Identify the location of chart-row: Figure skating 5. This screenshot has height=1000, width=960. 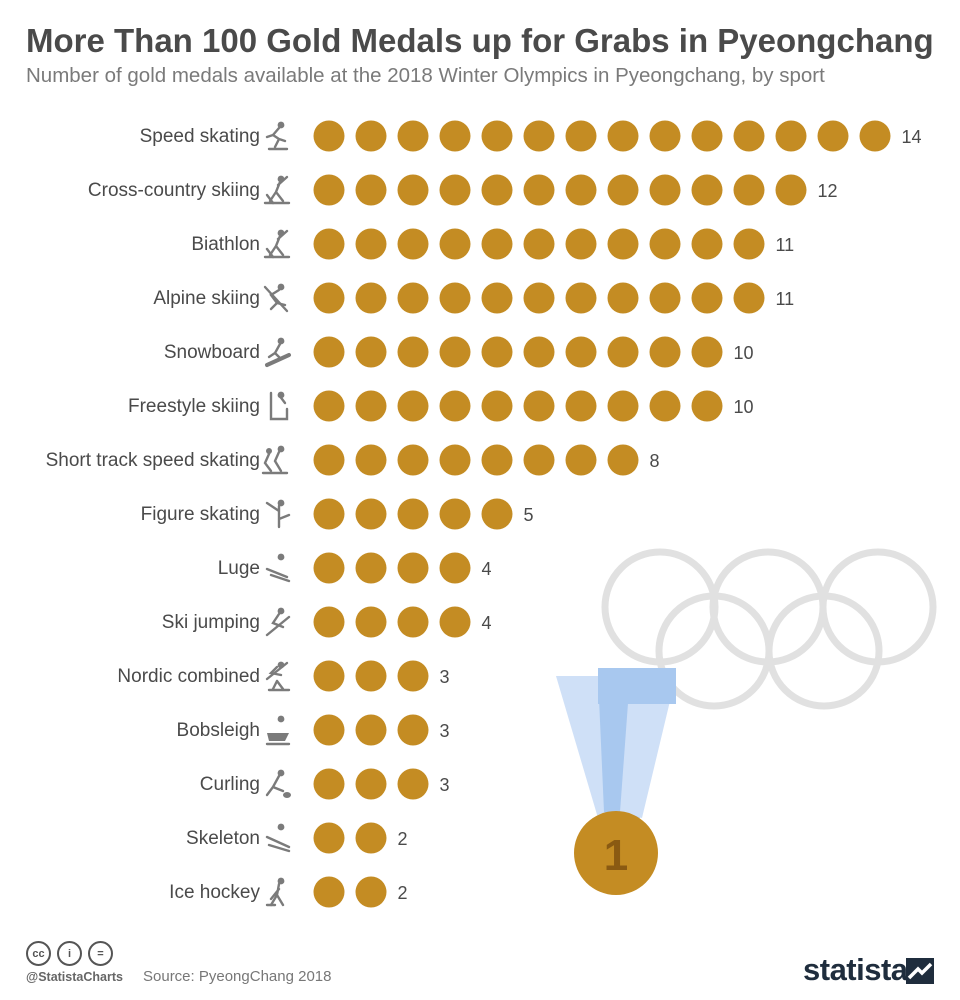
(337, 514).